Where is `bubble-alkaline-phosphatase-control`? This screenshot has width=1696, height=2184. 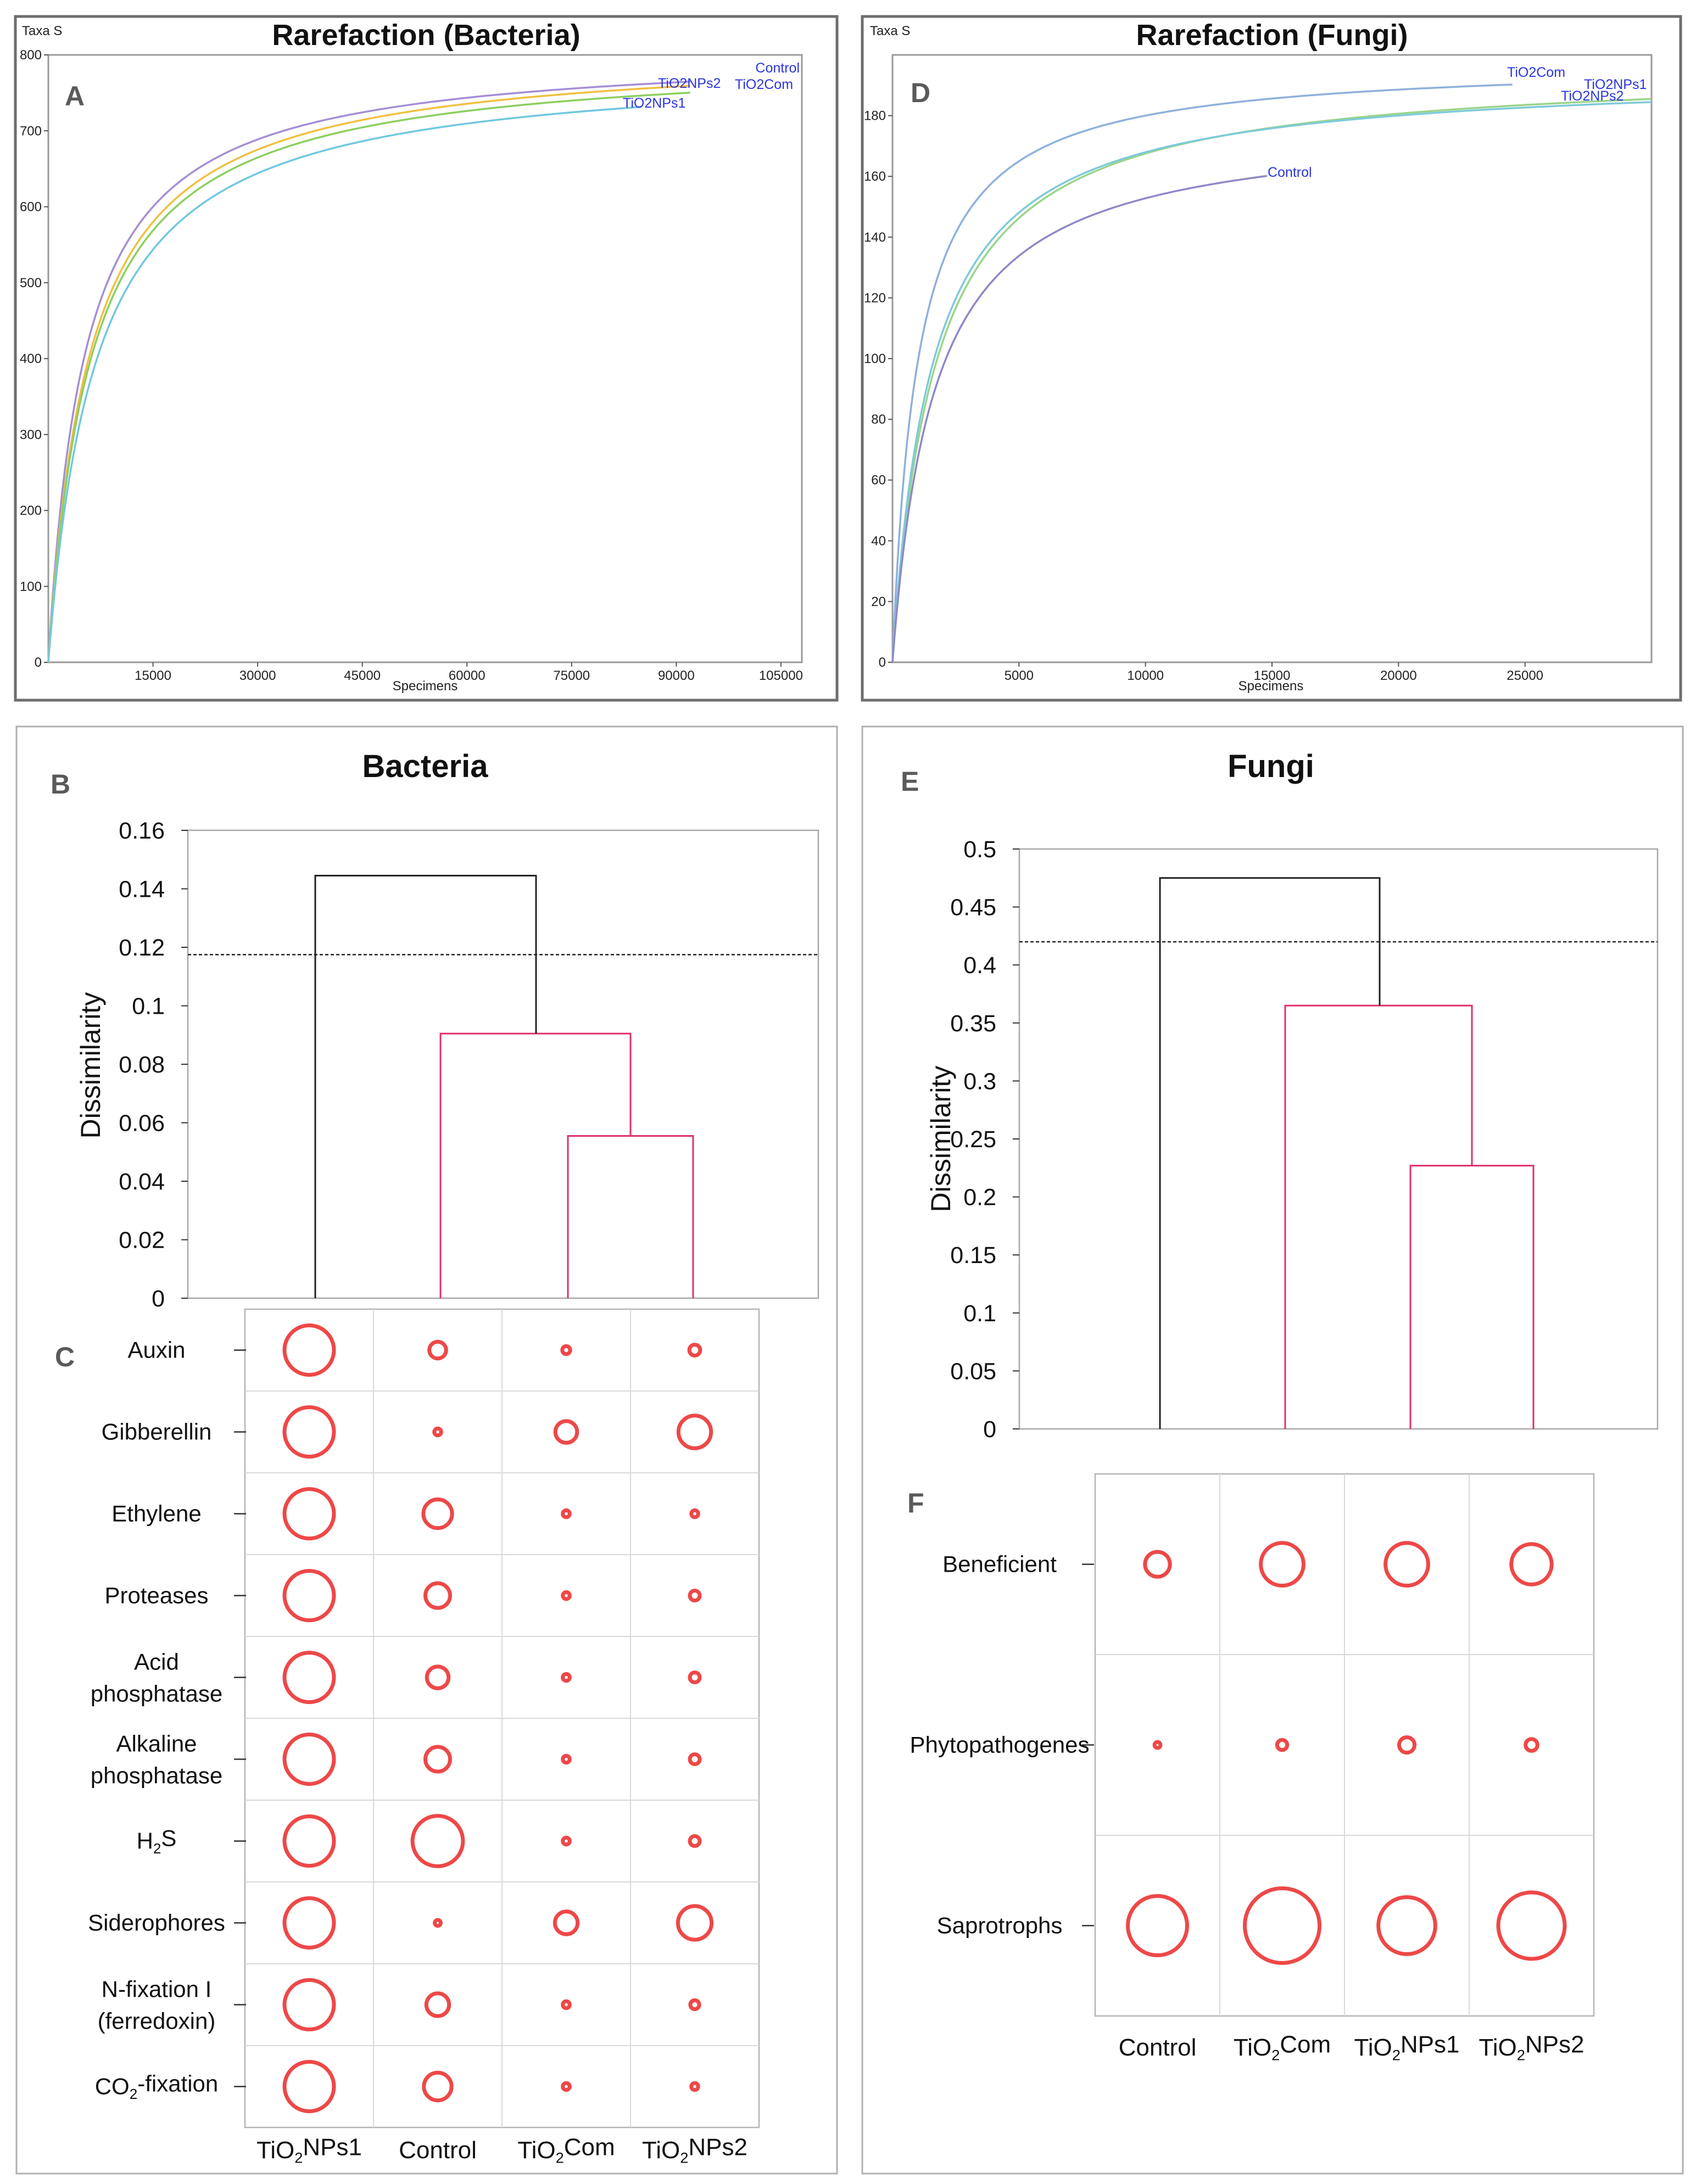
bubble-alkaline-phosphatase-control is located at coordinates (437, 1760).